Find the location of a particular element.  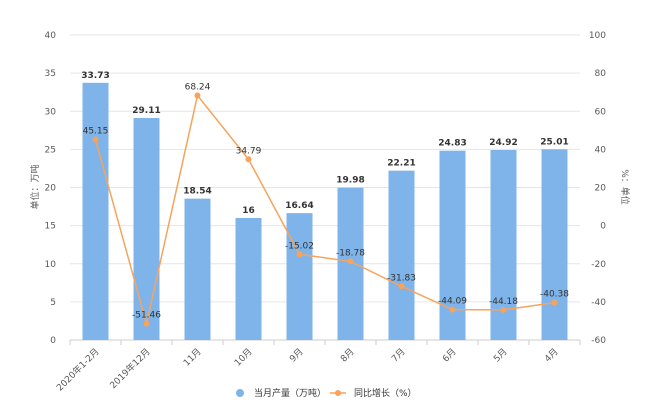

right-axis-title: %：单位 is located at coordinates (625, 187).